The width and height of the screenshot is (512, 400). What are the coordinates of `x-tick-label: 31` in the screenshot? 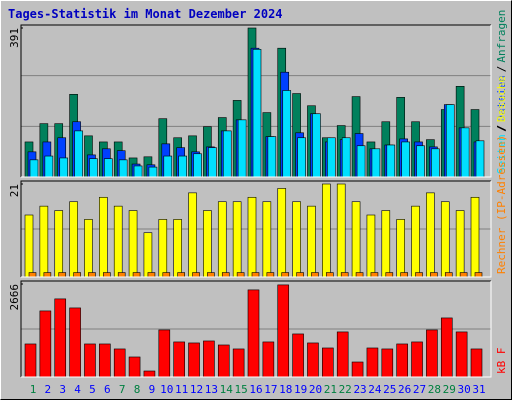 It's located at (478, 389).